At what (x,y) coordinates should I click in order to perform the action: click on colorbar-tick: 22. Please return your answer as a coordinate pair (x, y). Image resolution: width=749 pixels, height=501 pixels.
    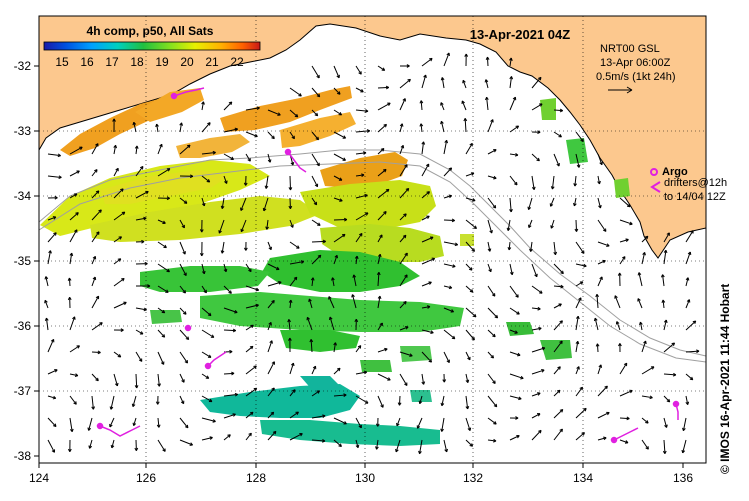
    Looking at the image, I should click on (237, 62).